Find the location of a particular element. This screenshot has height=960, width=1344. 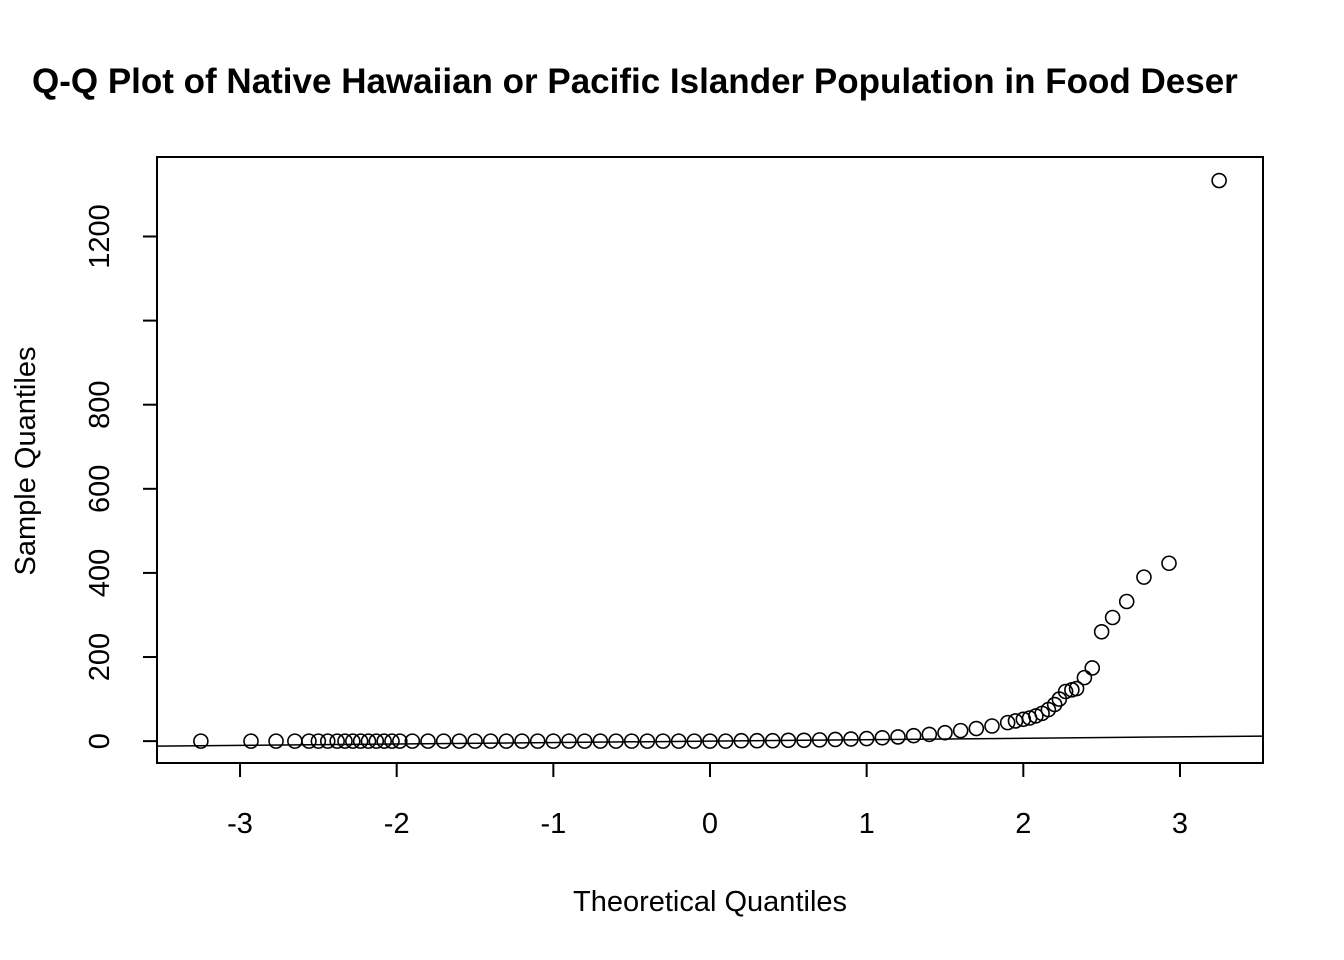

y-tick-label: 400 is located at coordinates (100, 573).